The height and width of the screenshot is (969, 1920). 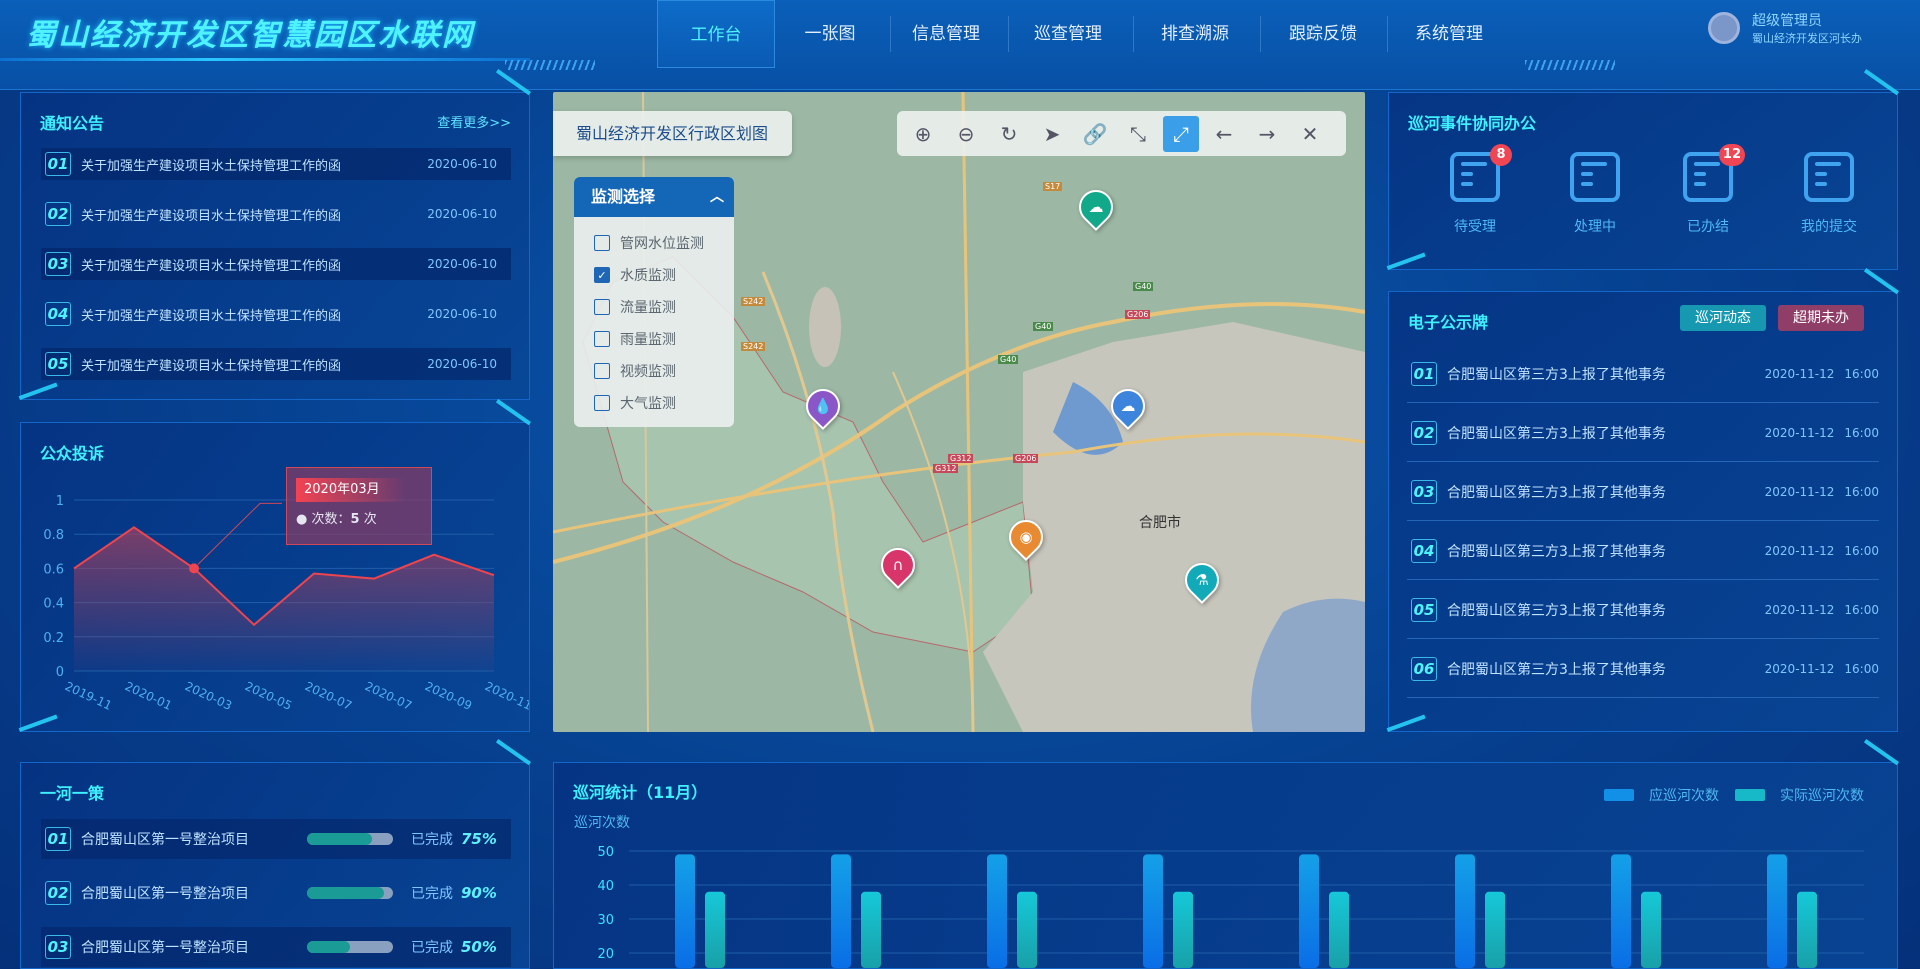 What do you see at coordinates (602, 275) in the screenshot?
I see `checkbox-icon: ✓` at bounding box center [602, 275].